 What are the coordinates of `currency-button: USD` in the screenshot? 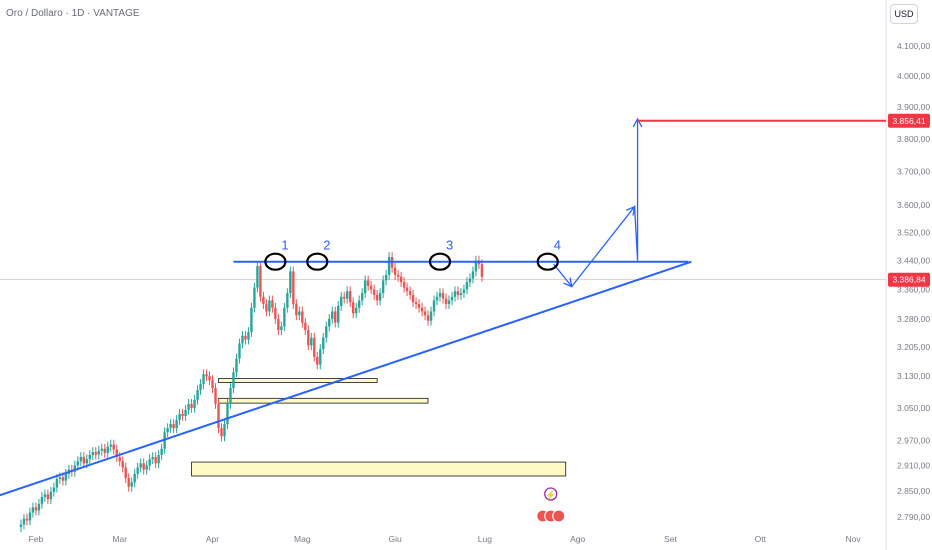 It's located at (904, 14).